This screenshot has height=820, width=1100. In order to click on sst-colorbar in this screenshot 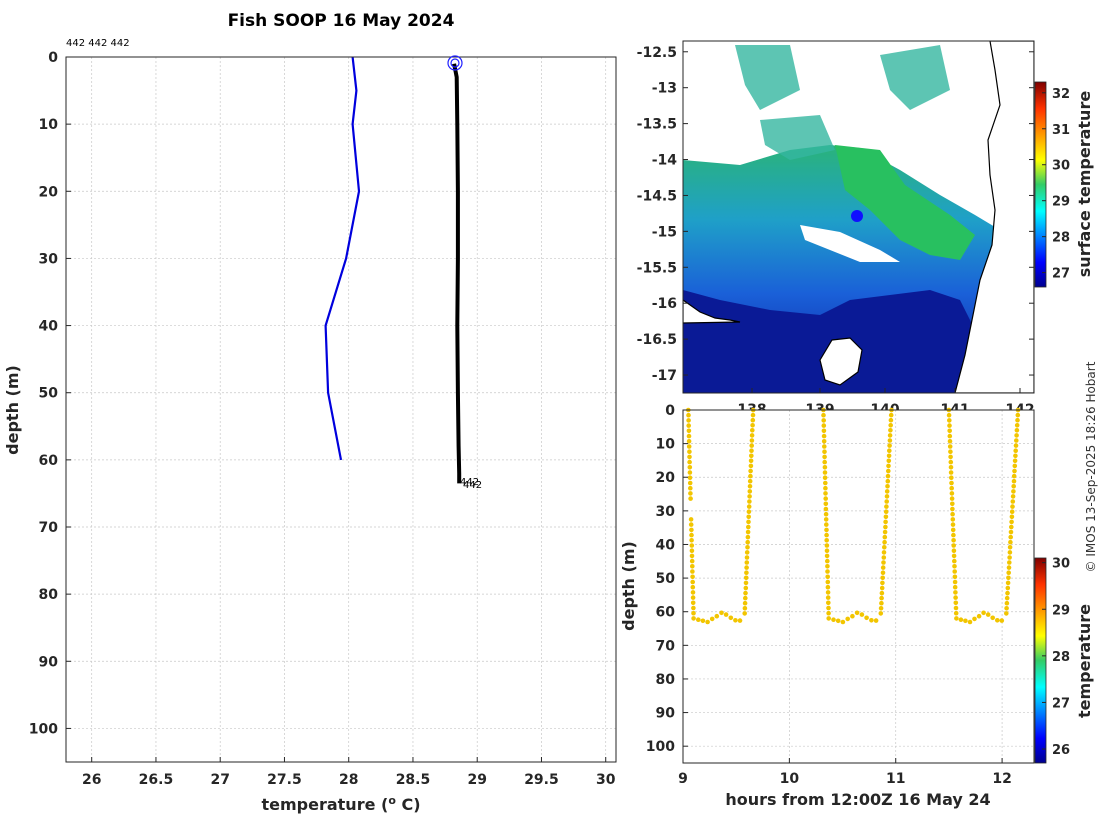, I will do `click(1040, 184)`.